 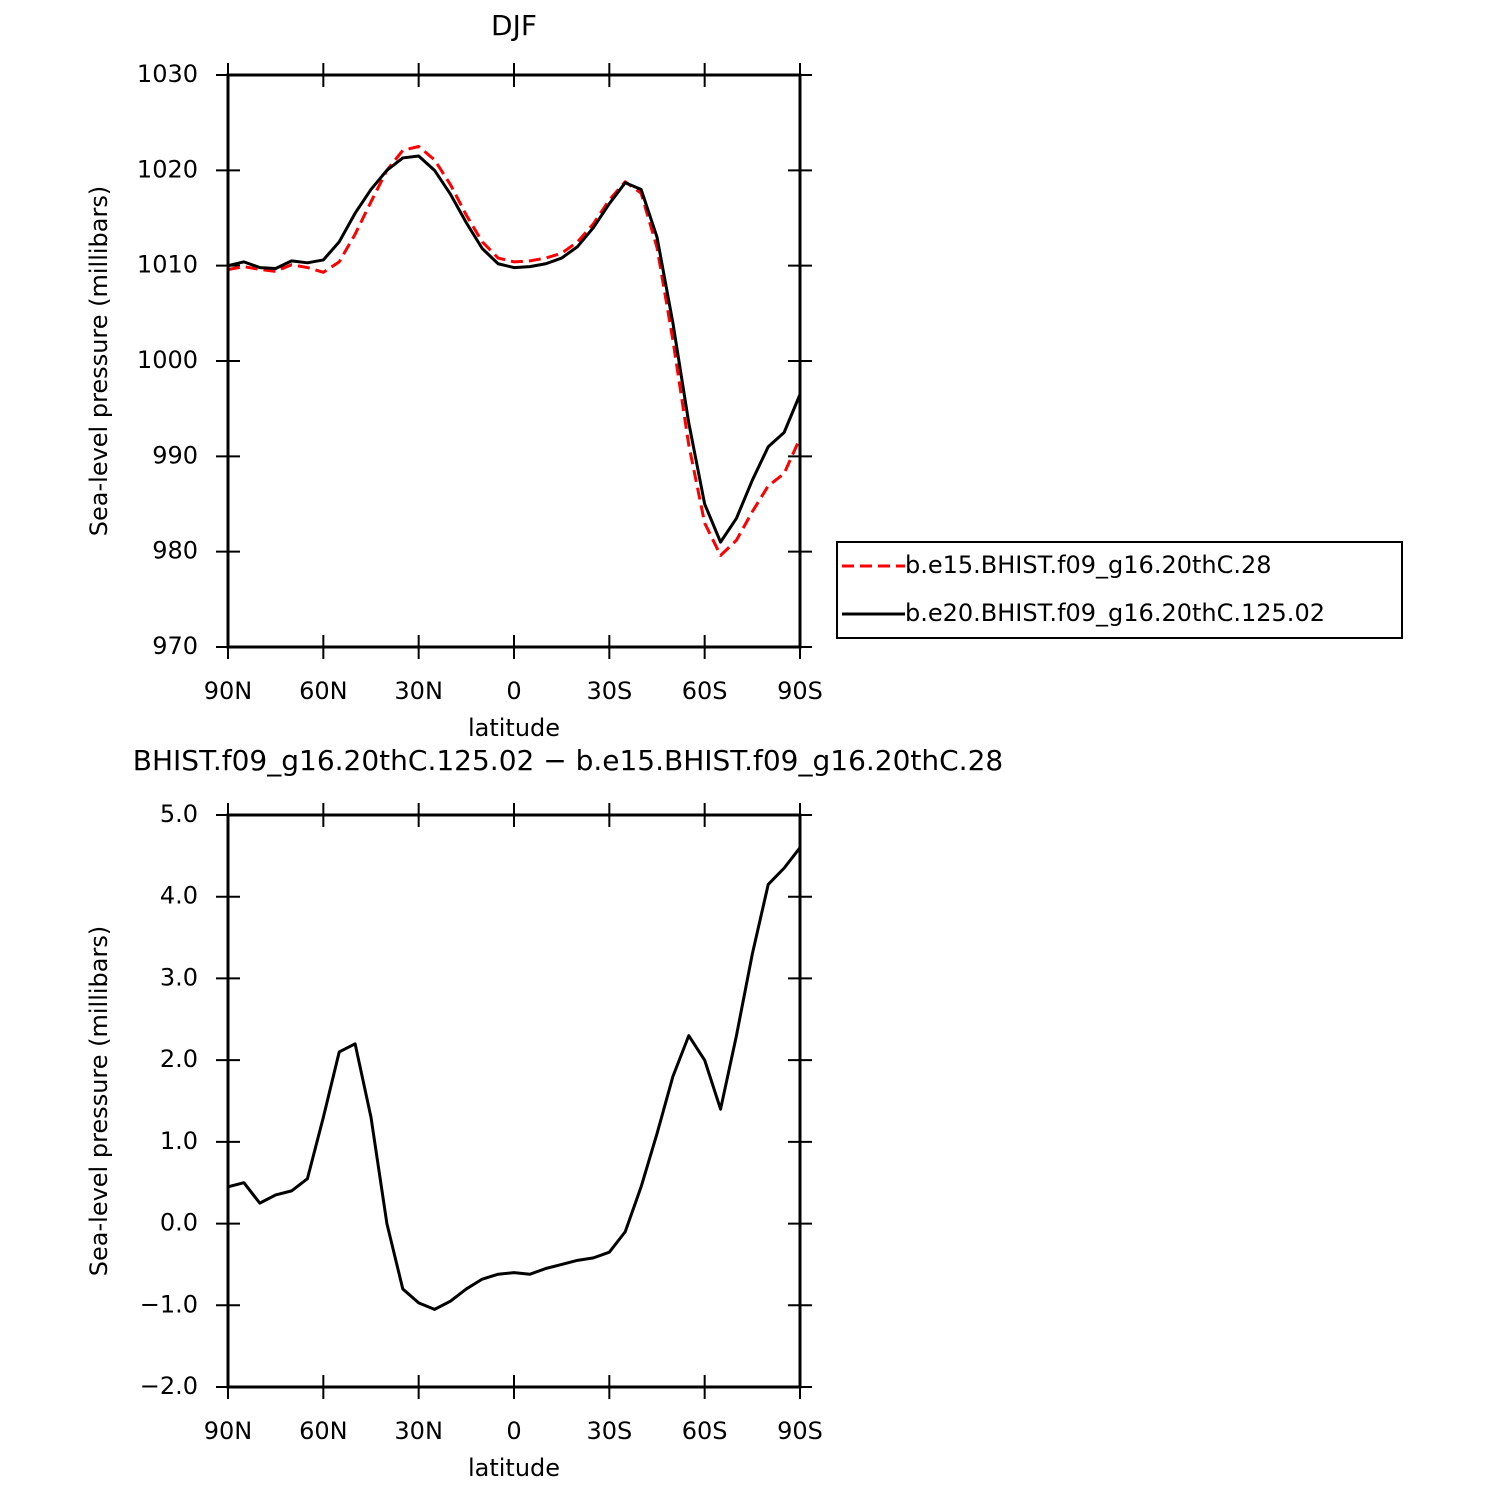 I want to click on chart-title: DJF, so click(x=514, y=25).